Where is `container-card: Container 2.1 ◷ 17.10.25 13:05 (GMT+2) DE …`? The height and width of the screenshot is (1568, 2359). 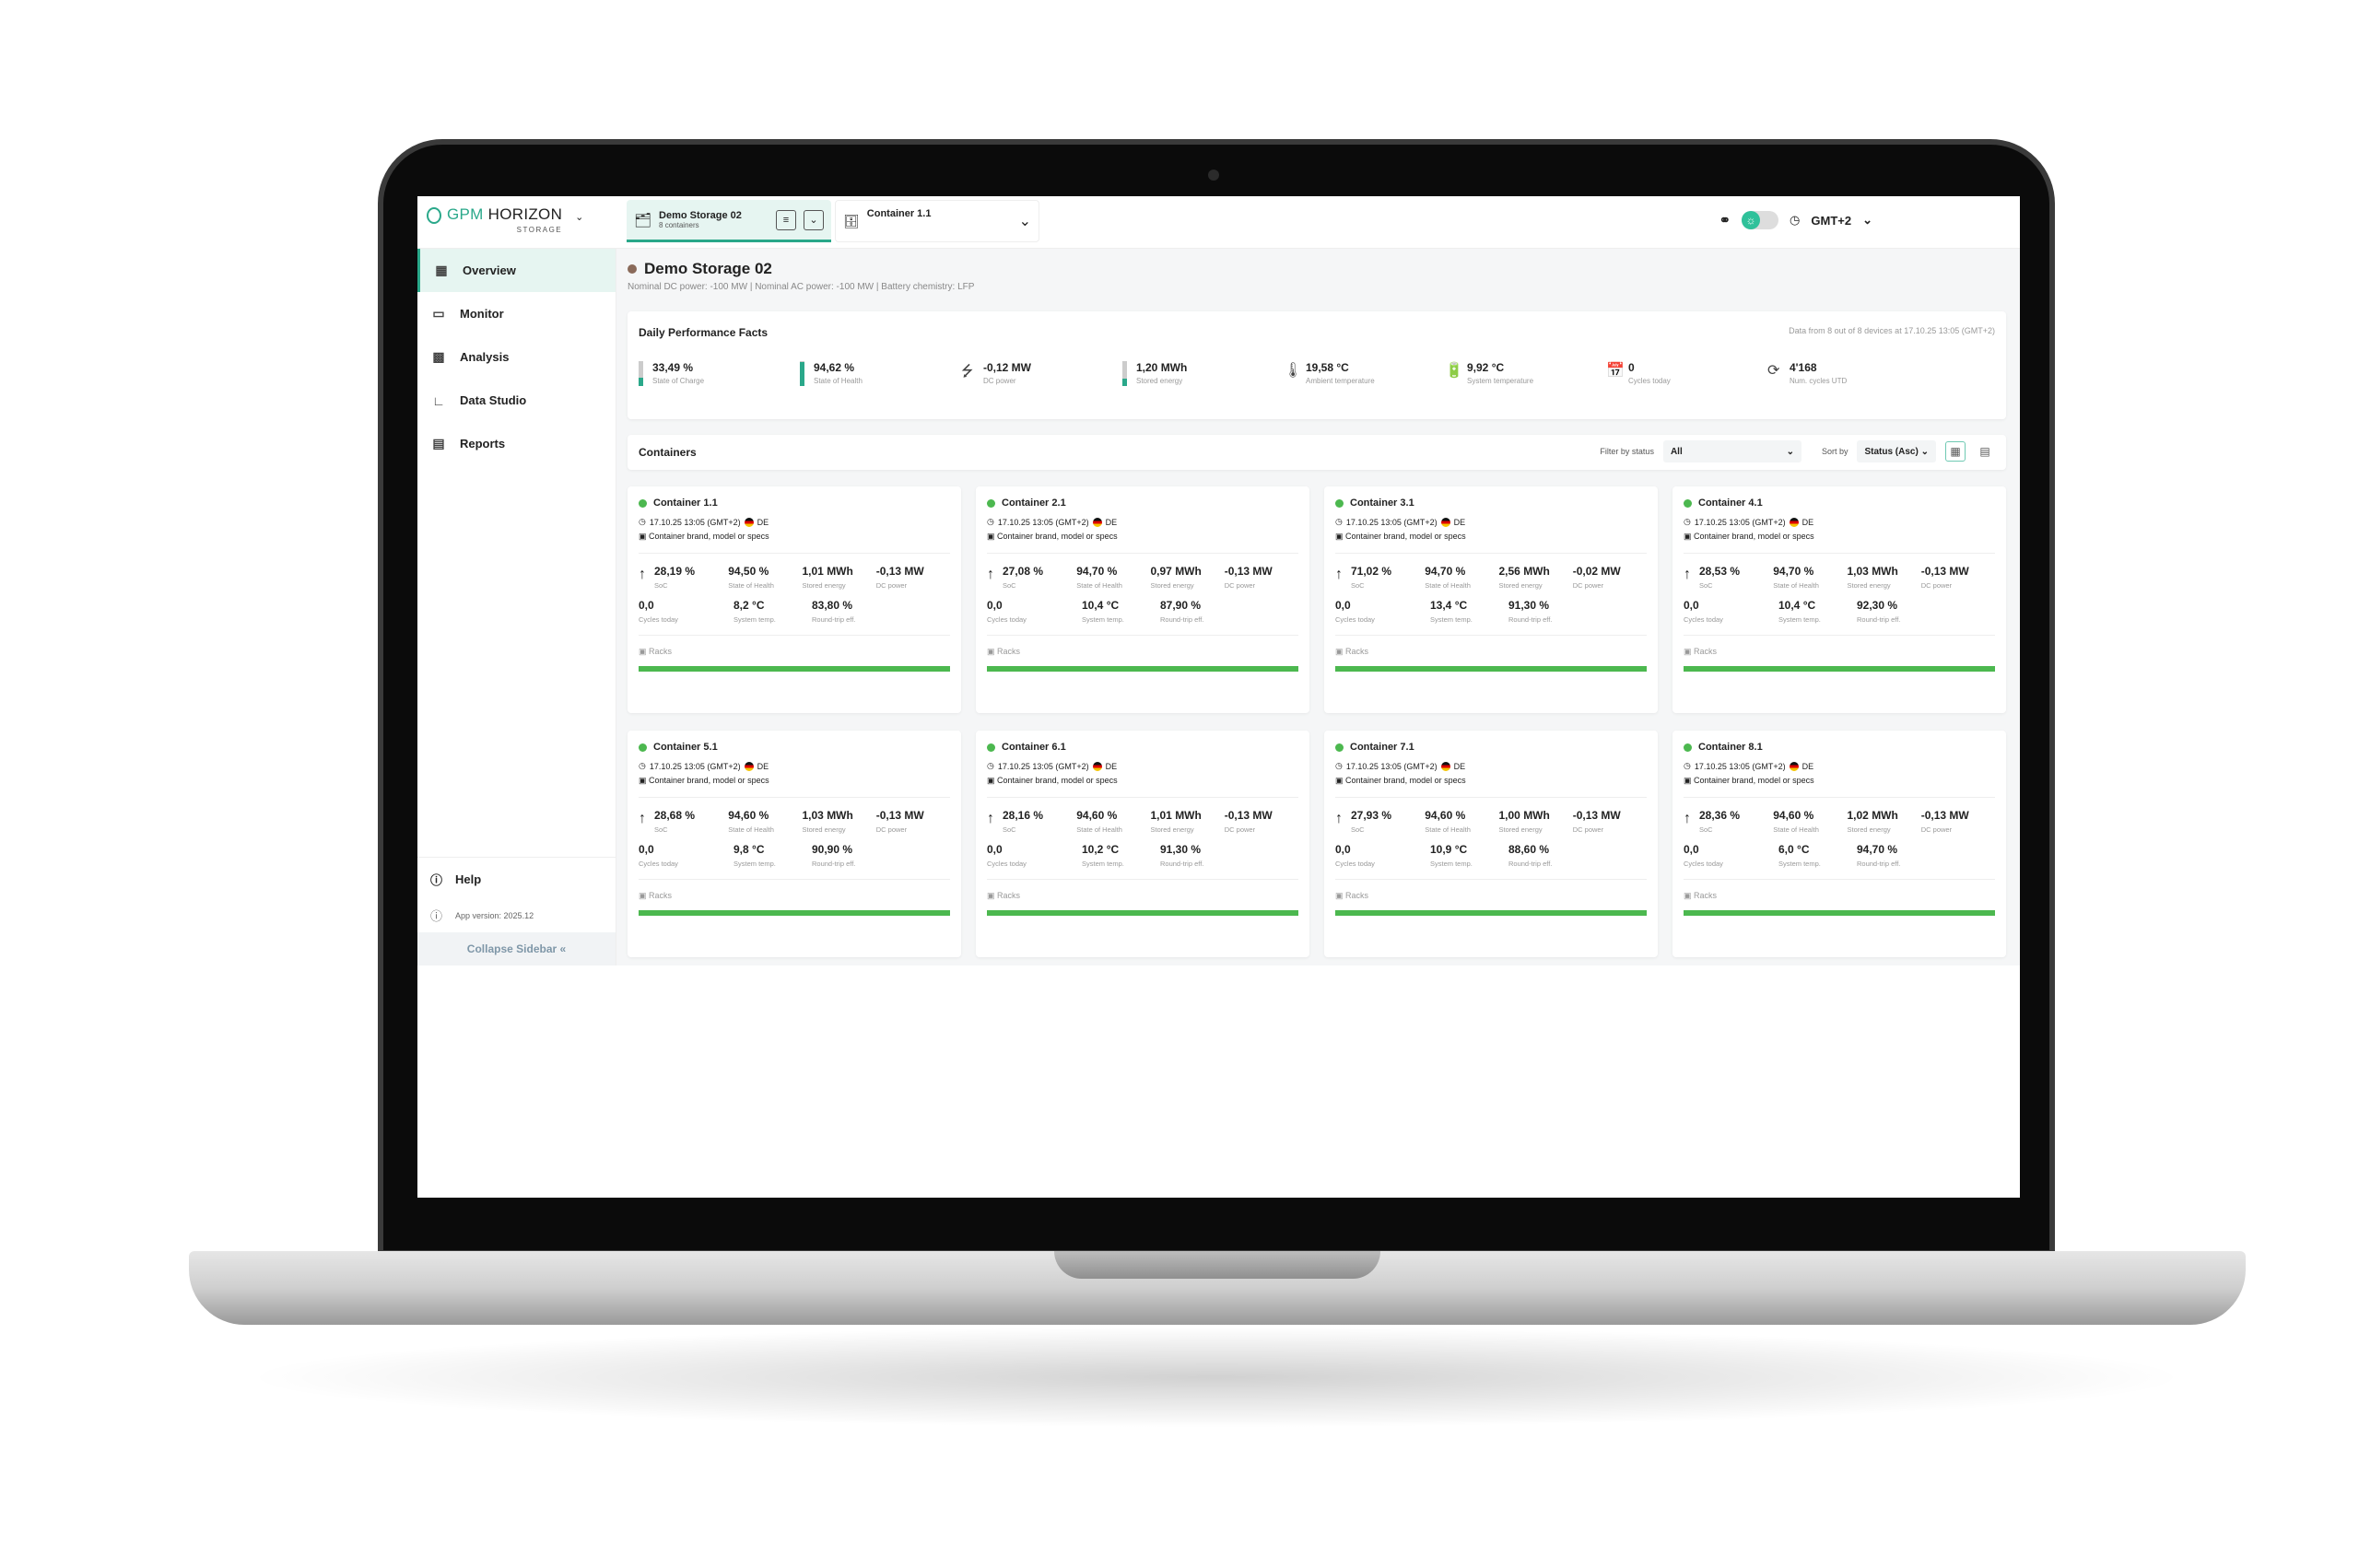
container-card: Container 2.1 ◷ 17.10.25 13:05 (GMT+2) DE … is located at coordinates (1142, 599).